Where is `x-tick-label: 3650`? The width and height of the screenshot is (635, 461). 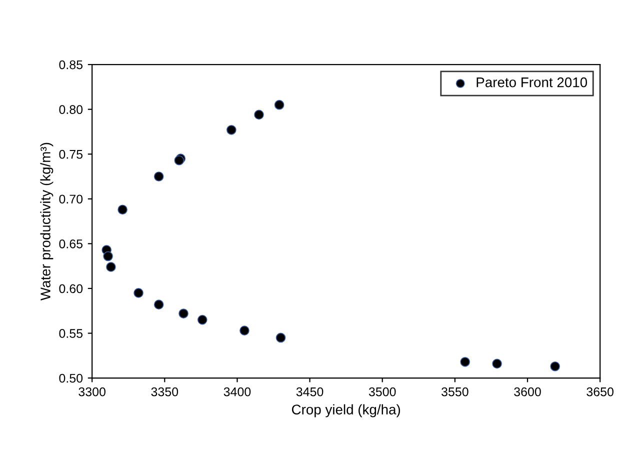
x-tick-label: 3650 is located at coordinates (600, 391).